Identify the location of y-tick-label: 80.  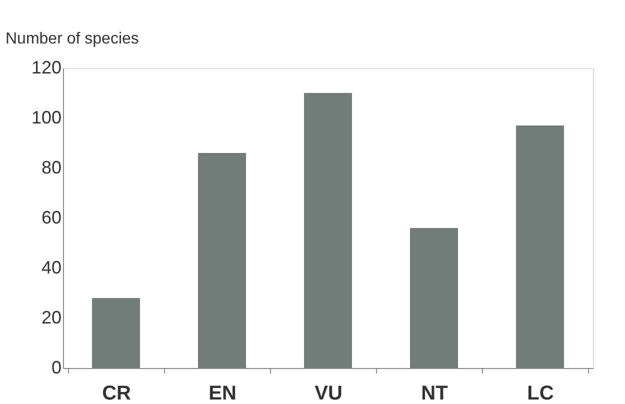
(51, 168).